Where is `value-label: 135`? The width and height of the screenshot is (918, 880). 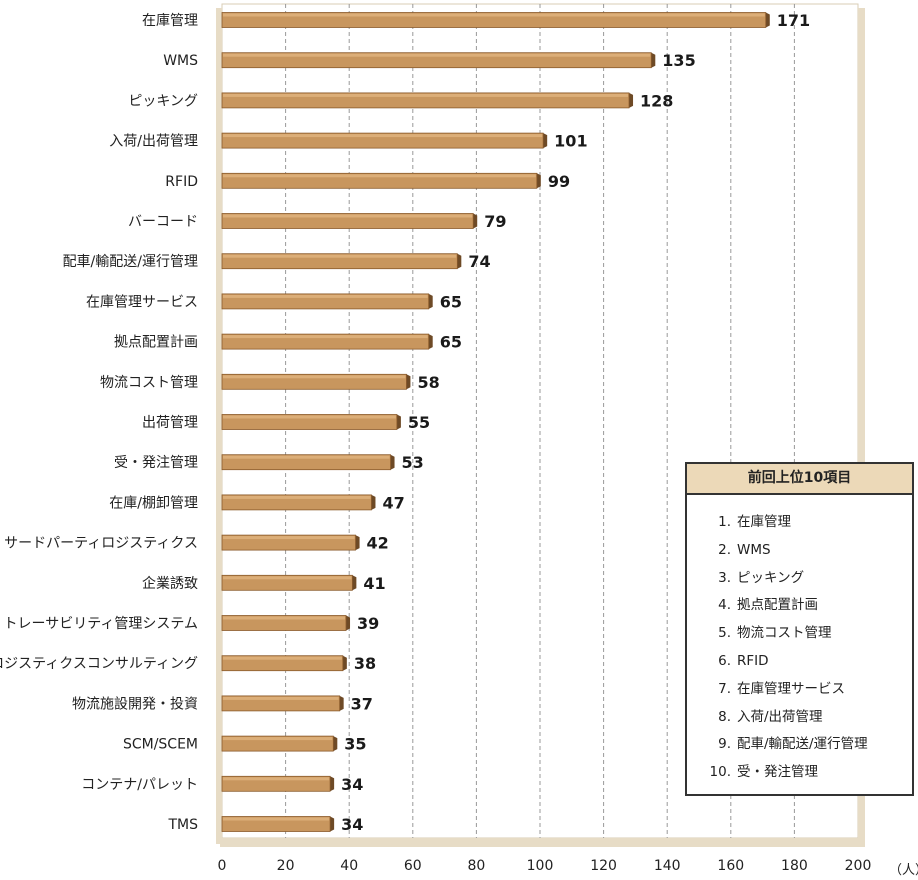
value-label: 135 is located at coordinates (678, 60).